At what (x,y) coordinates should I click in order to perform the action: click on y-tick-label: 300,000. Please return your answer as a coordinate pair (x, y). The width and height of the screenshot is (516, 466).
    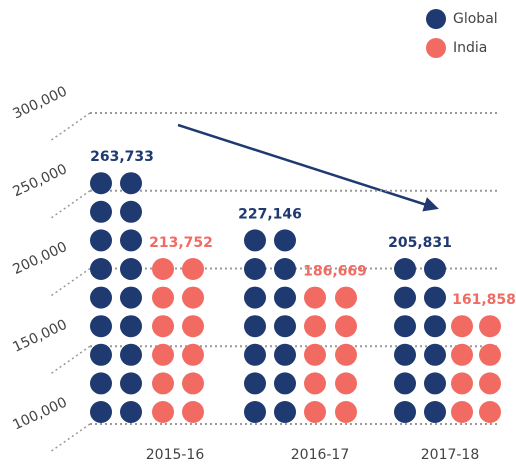
    Looking at the image, I should click on (39, 103).